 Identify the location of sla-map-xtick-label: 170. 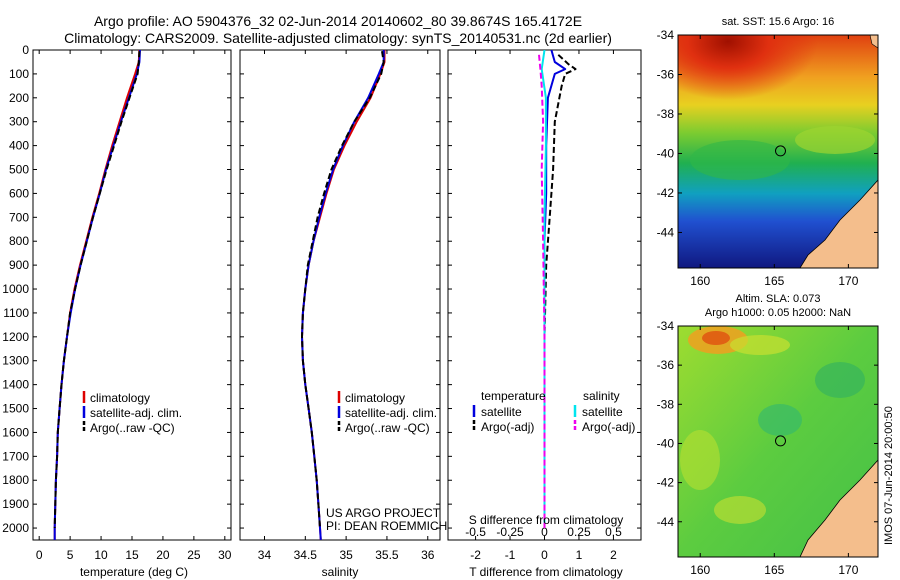
(848, 570).